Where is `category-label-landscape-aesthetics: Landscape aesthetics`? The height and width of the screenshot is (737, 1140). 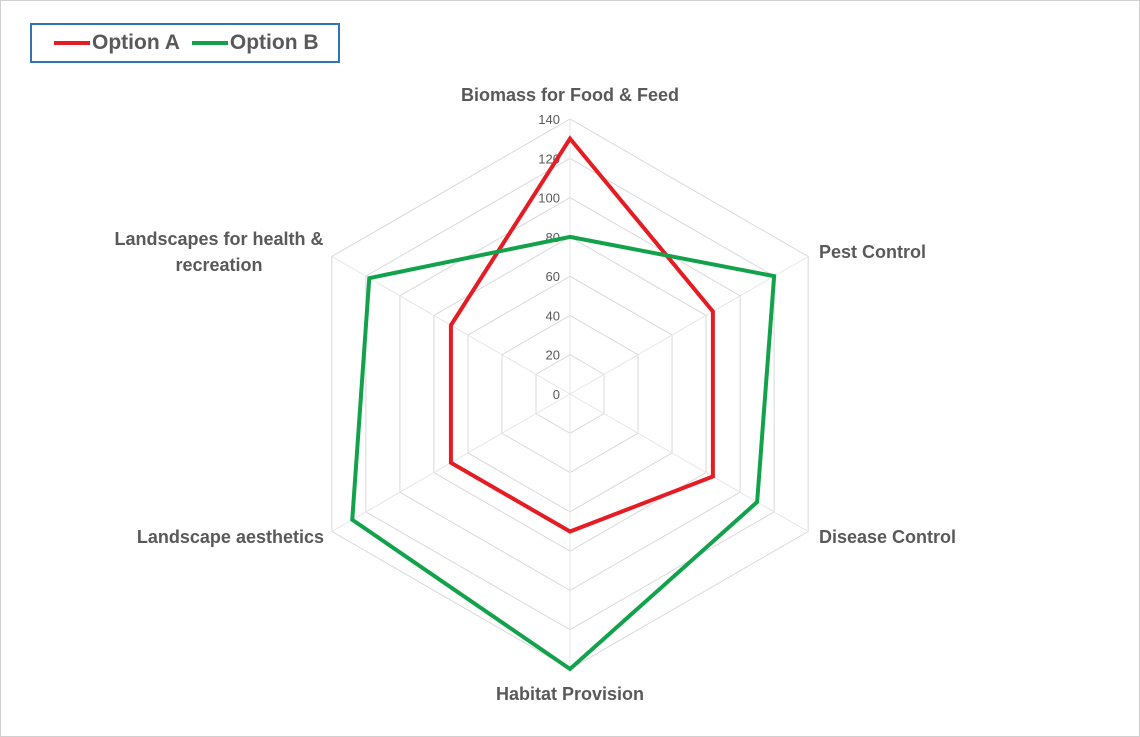
category-label-landscape-aesthetics: Landscape aesthetics is located at coordinates (230, 537).